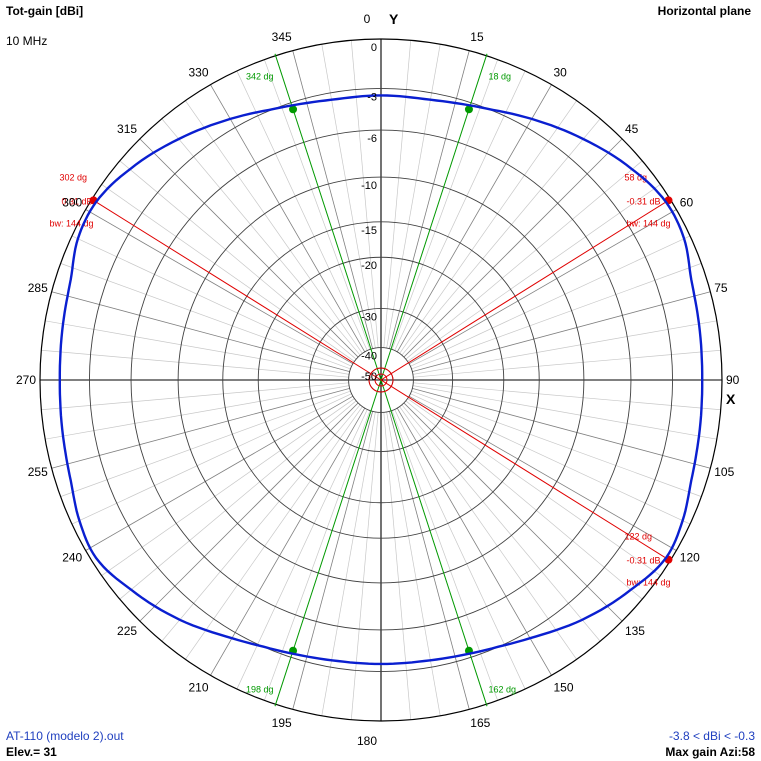 The width and height of the screenshot is (761, 761). I want to click on beamwidth-angle-label: 58 dg, so click(635, 177).